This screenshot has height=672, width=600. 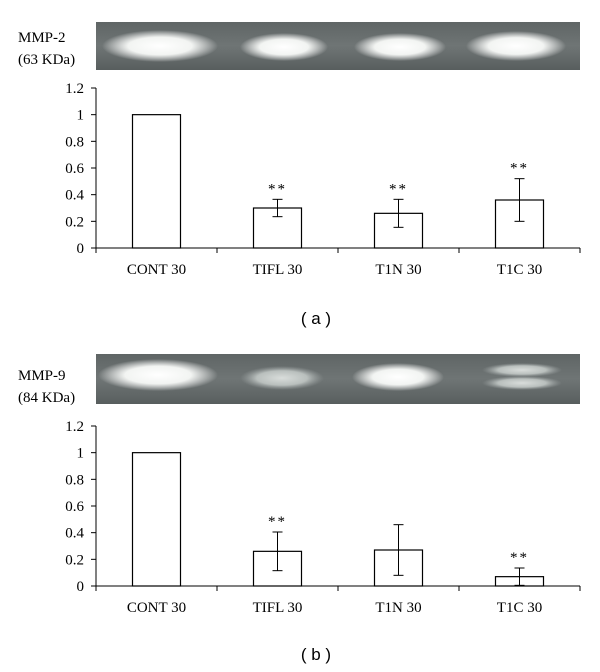 I want to click on blot-label-b-weight: (84 KDa), so click(x=46, y=398).